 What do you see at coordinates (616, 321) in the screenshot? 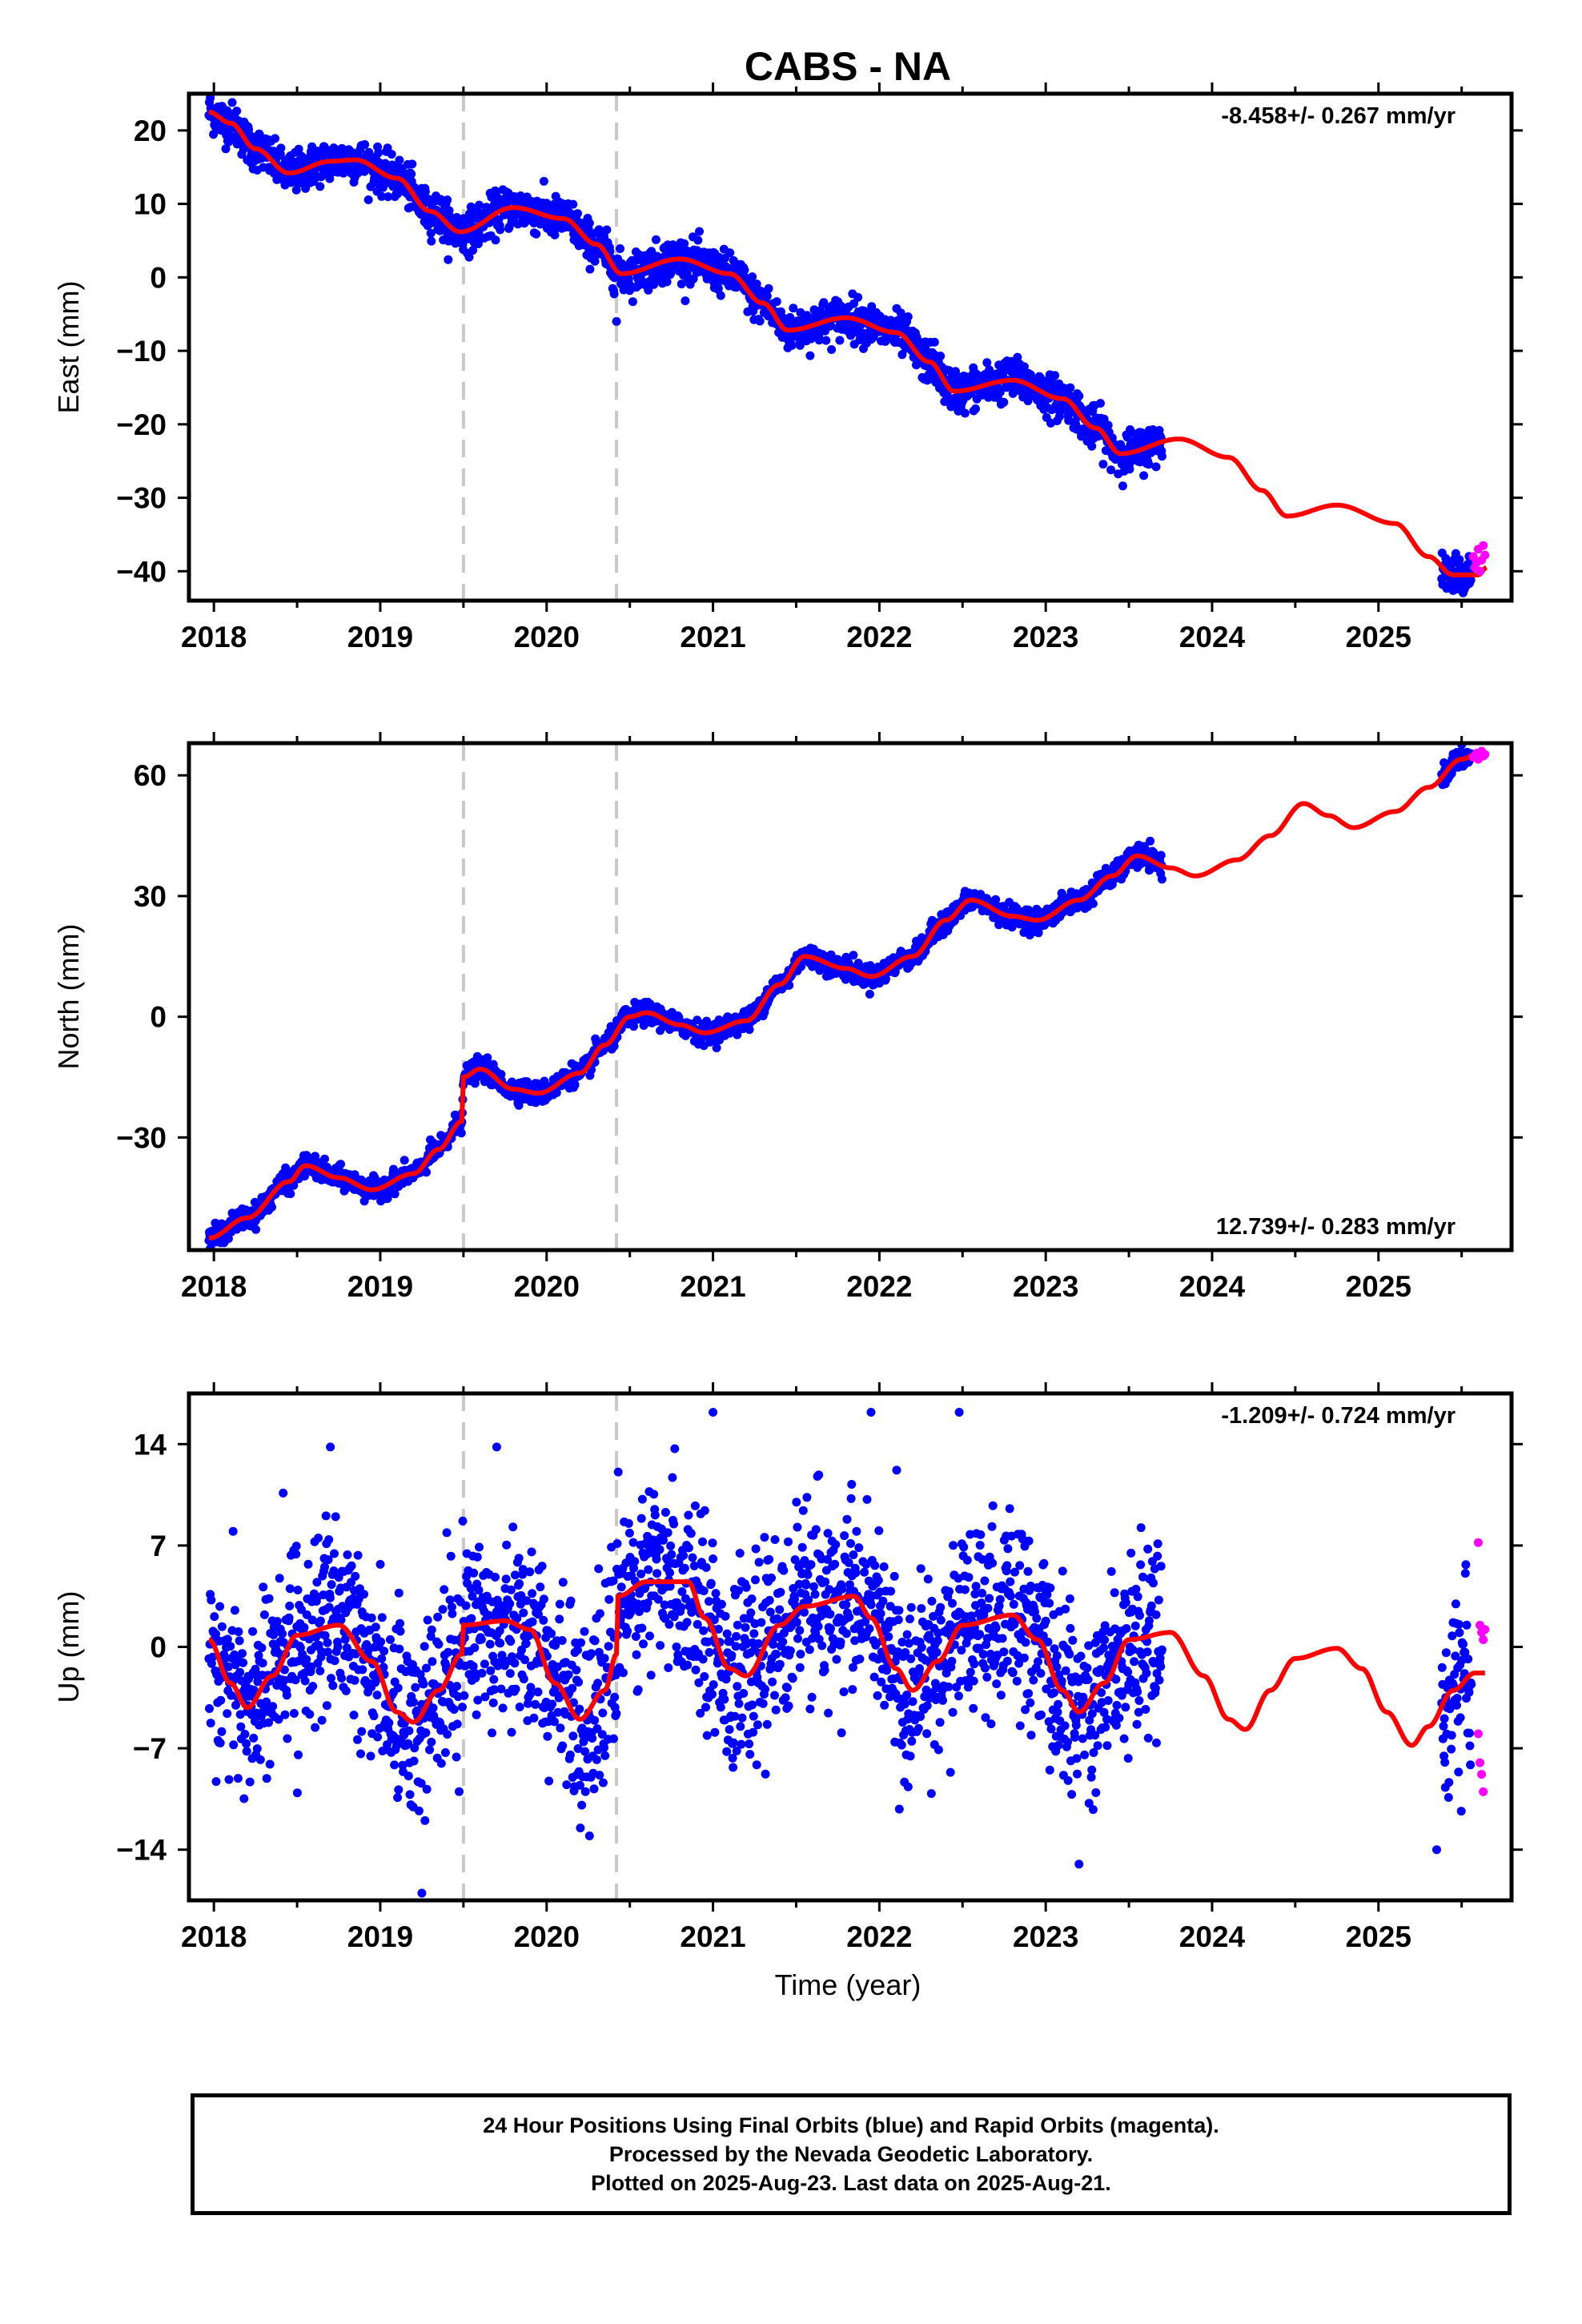
I see `outlier-point` at bounding box center [616, 321].